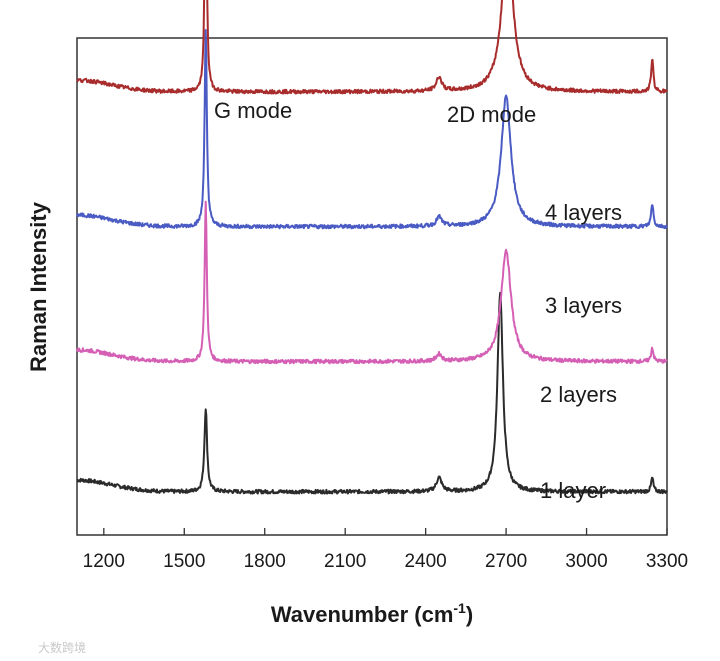 The image size is (720, 661). Describe the element at coordinates (586, 561) in the screenshot. I see `x-tick-label-3000: 3000` at that location.